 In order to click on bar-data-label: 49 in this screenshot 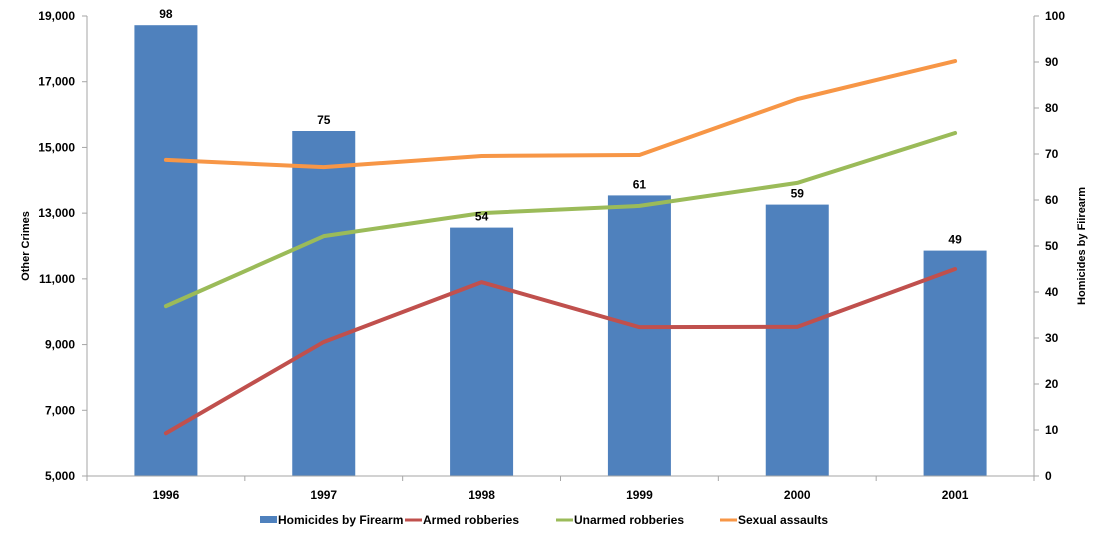, I will do `click(955, 240)`.